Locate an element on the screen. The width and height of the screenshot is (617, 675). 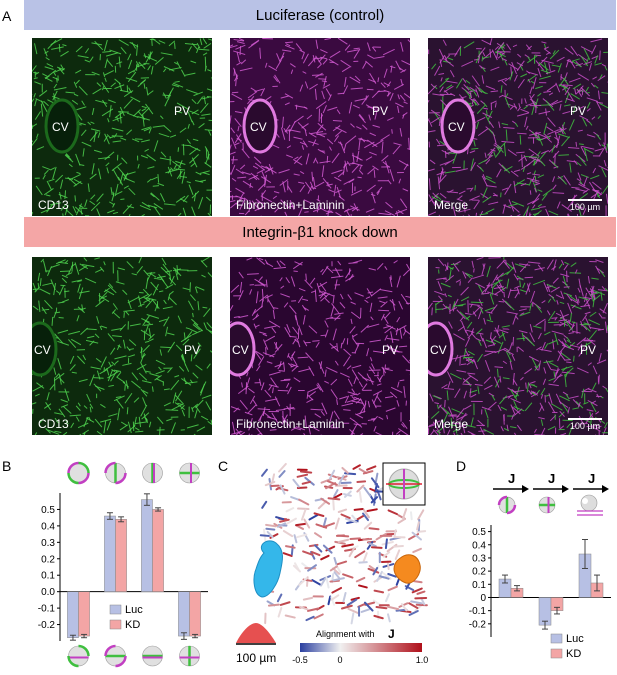
y-tick-label: 0.4 is located at coordinates (48, 526).